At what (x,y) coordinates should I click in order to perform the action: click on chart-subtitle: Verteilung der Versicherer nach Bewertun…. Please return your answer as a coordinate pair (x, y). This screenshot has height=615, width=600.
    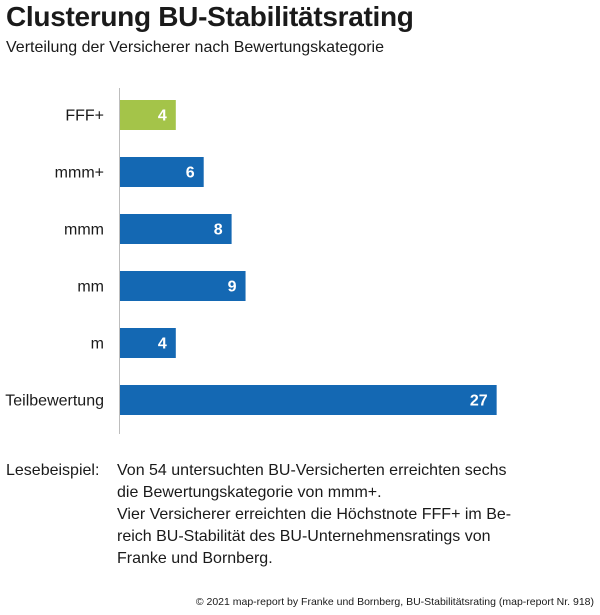
    Looking at the image, I should click on (195, 47).